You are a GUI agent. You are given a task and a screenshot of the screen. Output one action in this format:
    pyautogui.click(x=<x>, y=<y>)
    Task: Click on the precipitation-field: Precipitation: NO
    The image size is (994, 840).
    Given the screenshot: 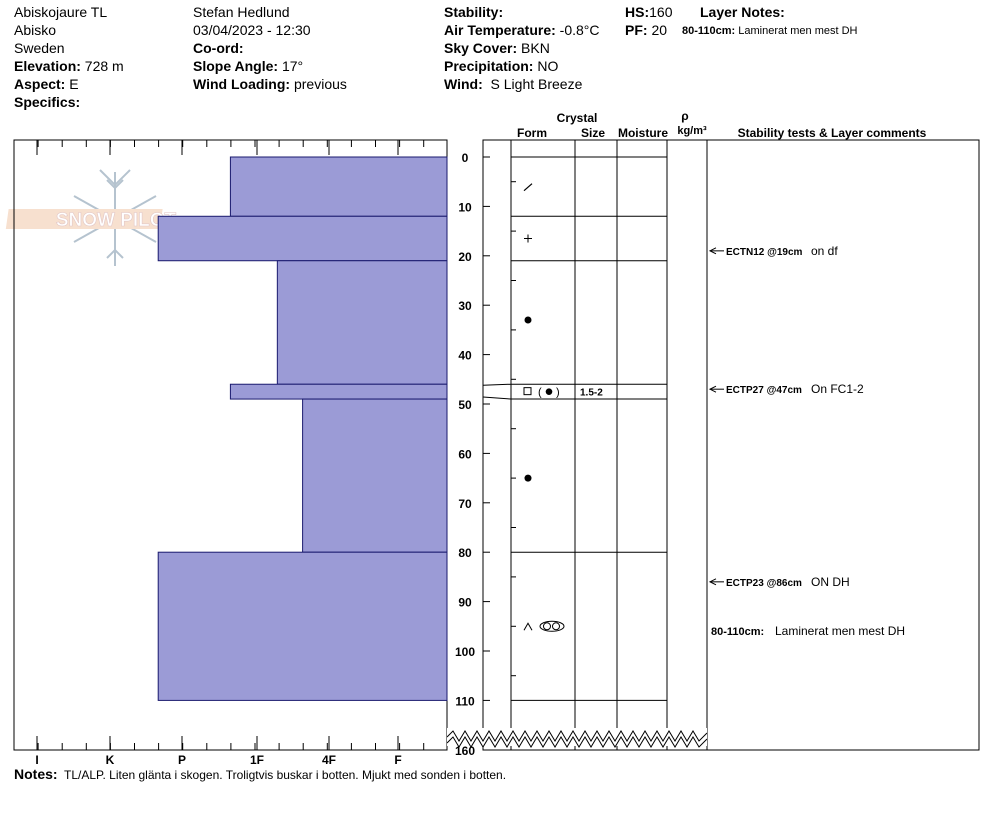 What is the action you would take?
    pyautogui.click(x=501, y=66)
    